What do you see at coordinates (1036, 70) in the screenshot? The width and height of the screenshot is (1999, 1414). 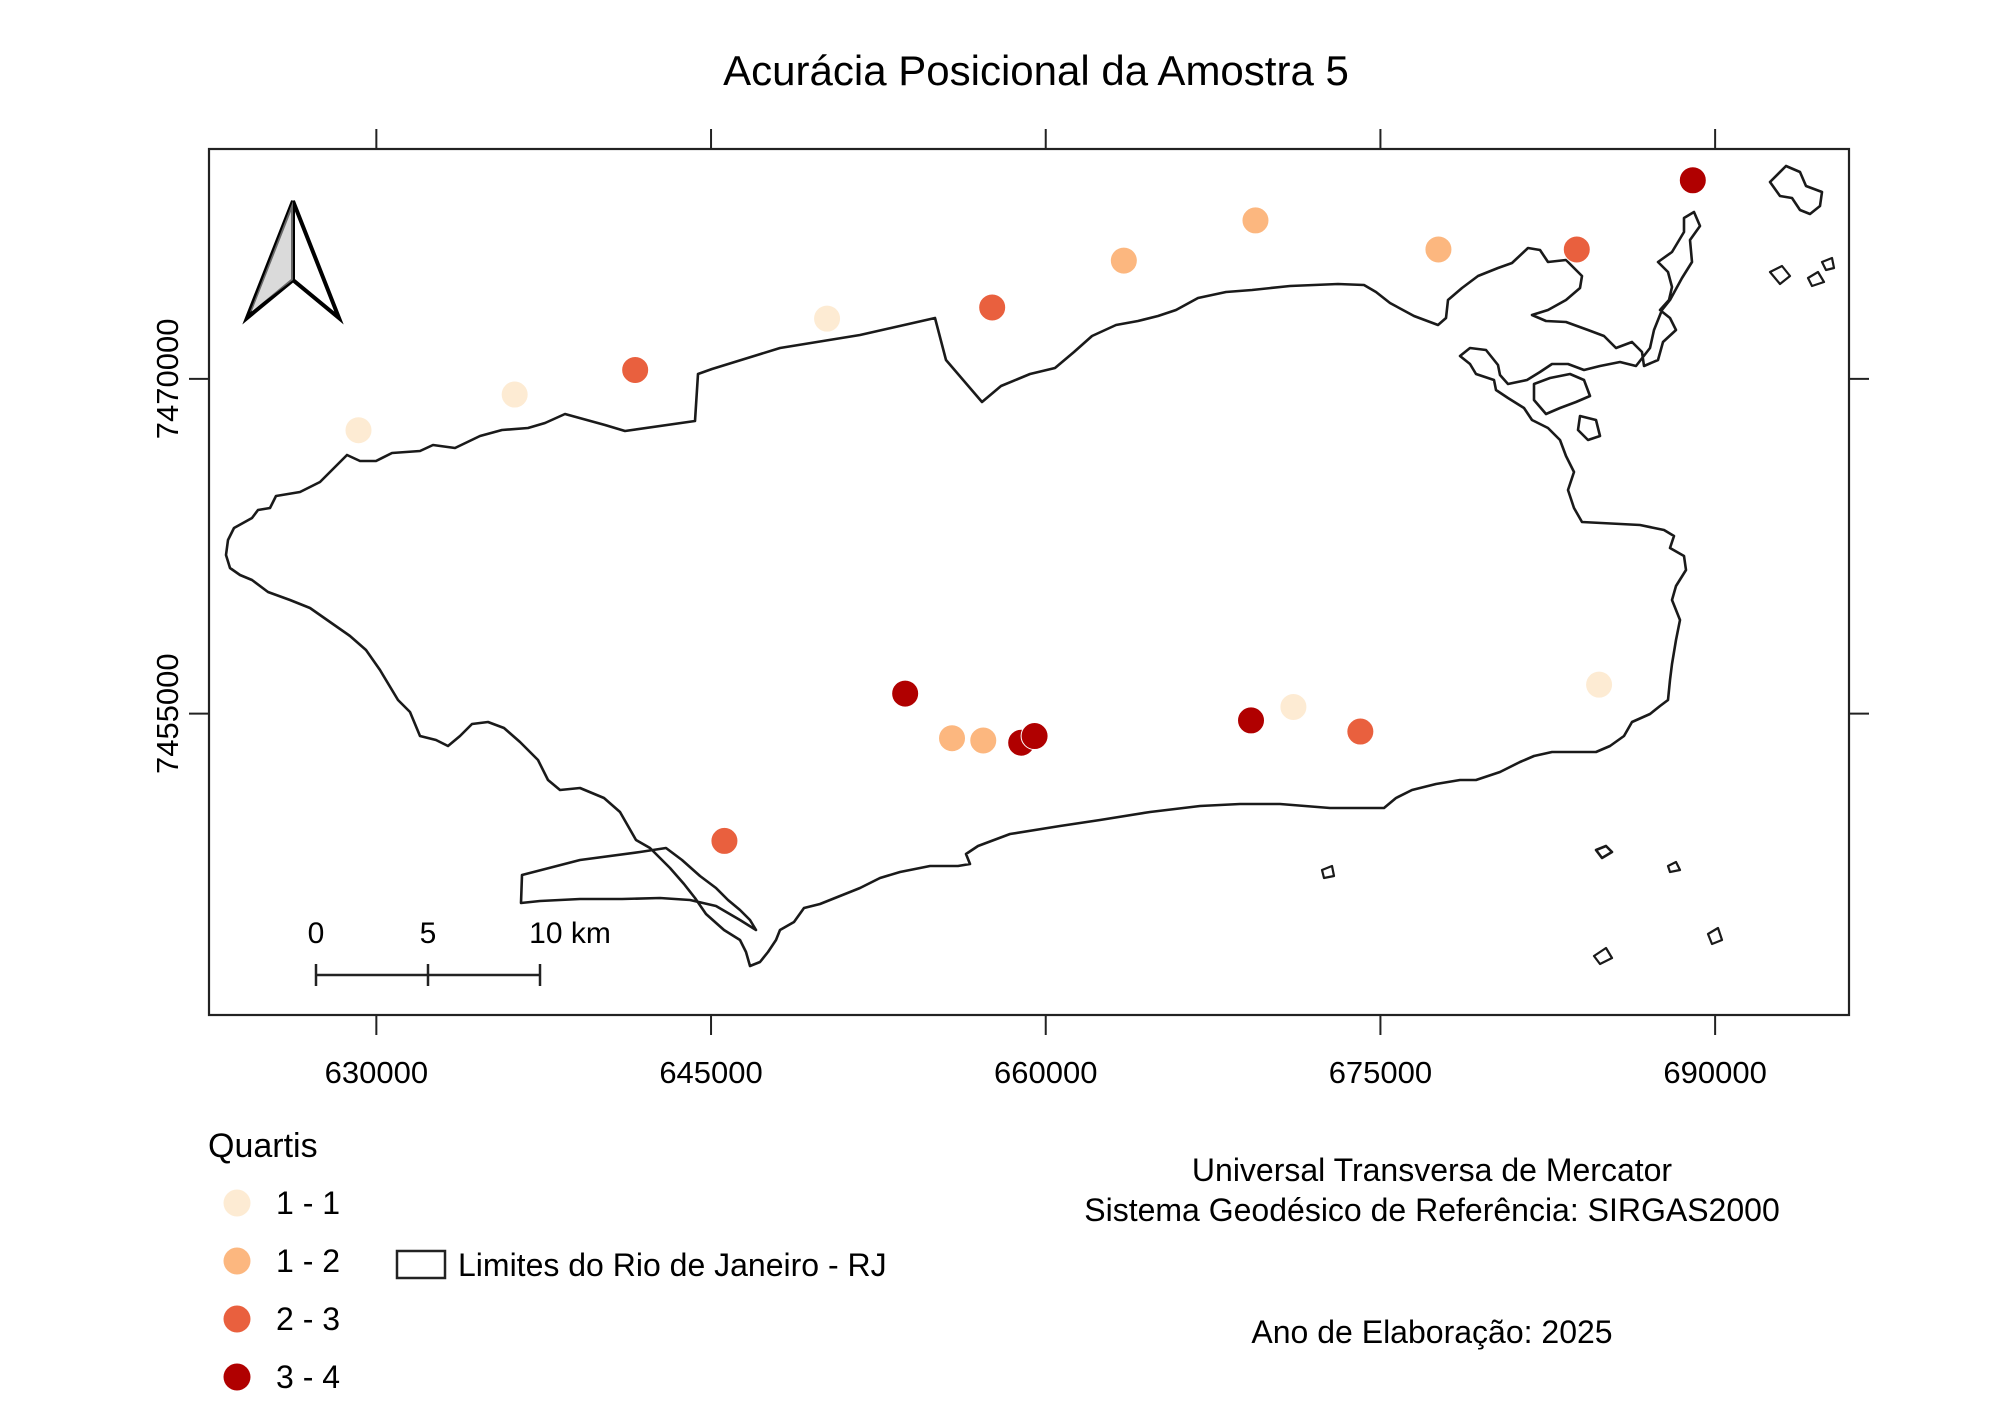 I see `map-title: Acurácia Posicional da Amostra 5` at bounding box center [1036, 70].